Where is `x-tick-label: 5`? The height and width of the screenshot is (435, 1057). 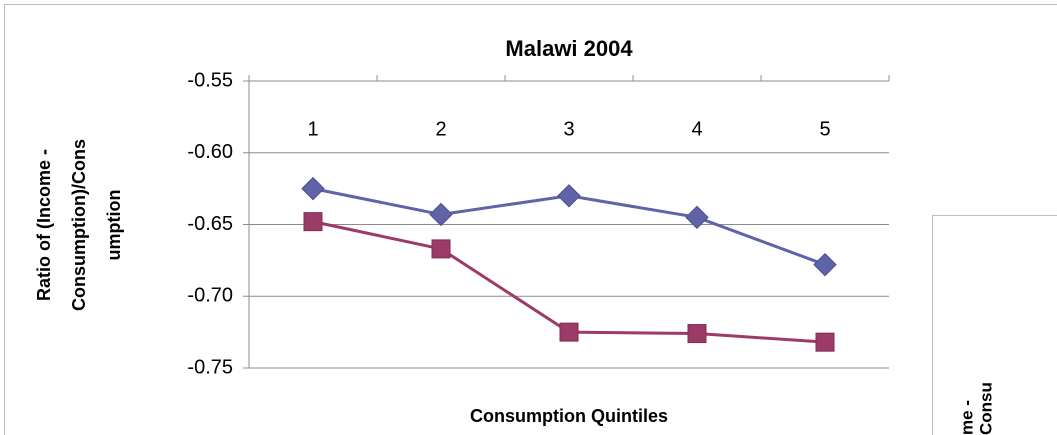
x-tick-label: 5 is located at coordinates (824, 129).